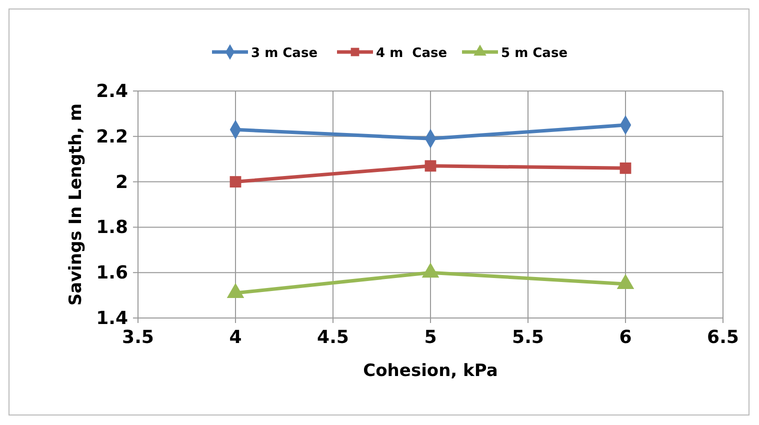  Describe the element at coordinates (528, 337) in the screenshot. I see `x-tick-label: 5.5` at that location.